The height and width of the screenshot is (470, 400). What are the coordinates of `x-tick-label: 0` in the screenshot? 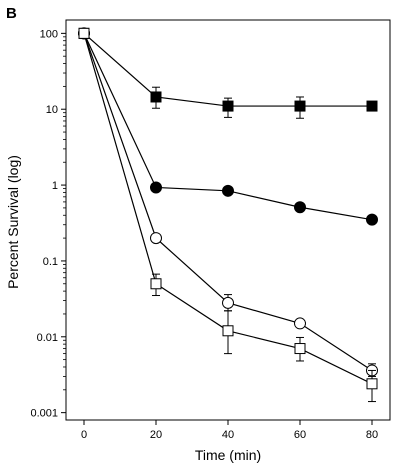 It's located at (84, 435).